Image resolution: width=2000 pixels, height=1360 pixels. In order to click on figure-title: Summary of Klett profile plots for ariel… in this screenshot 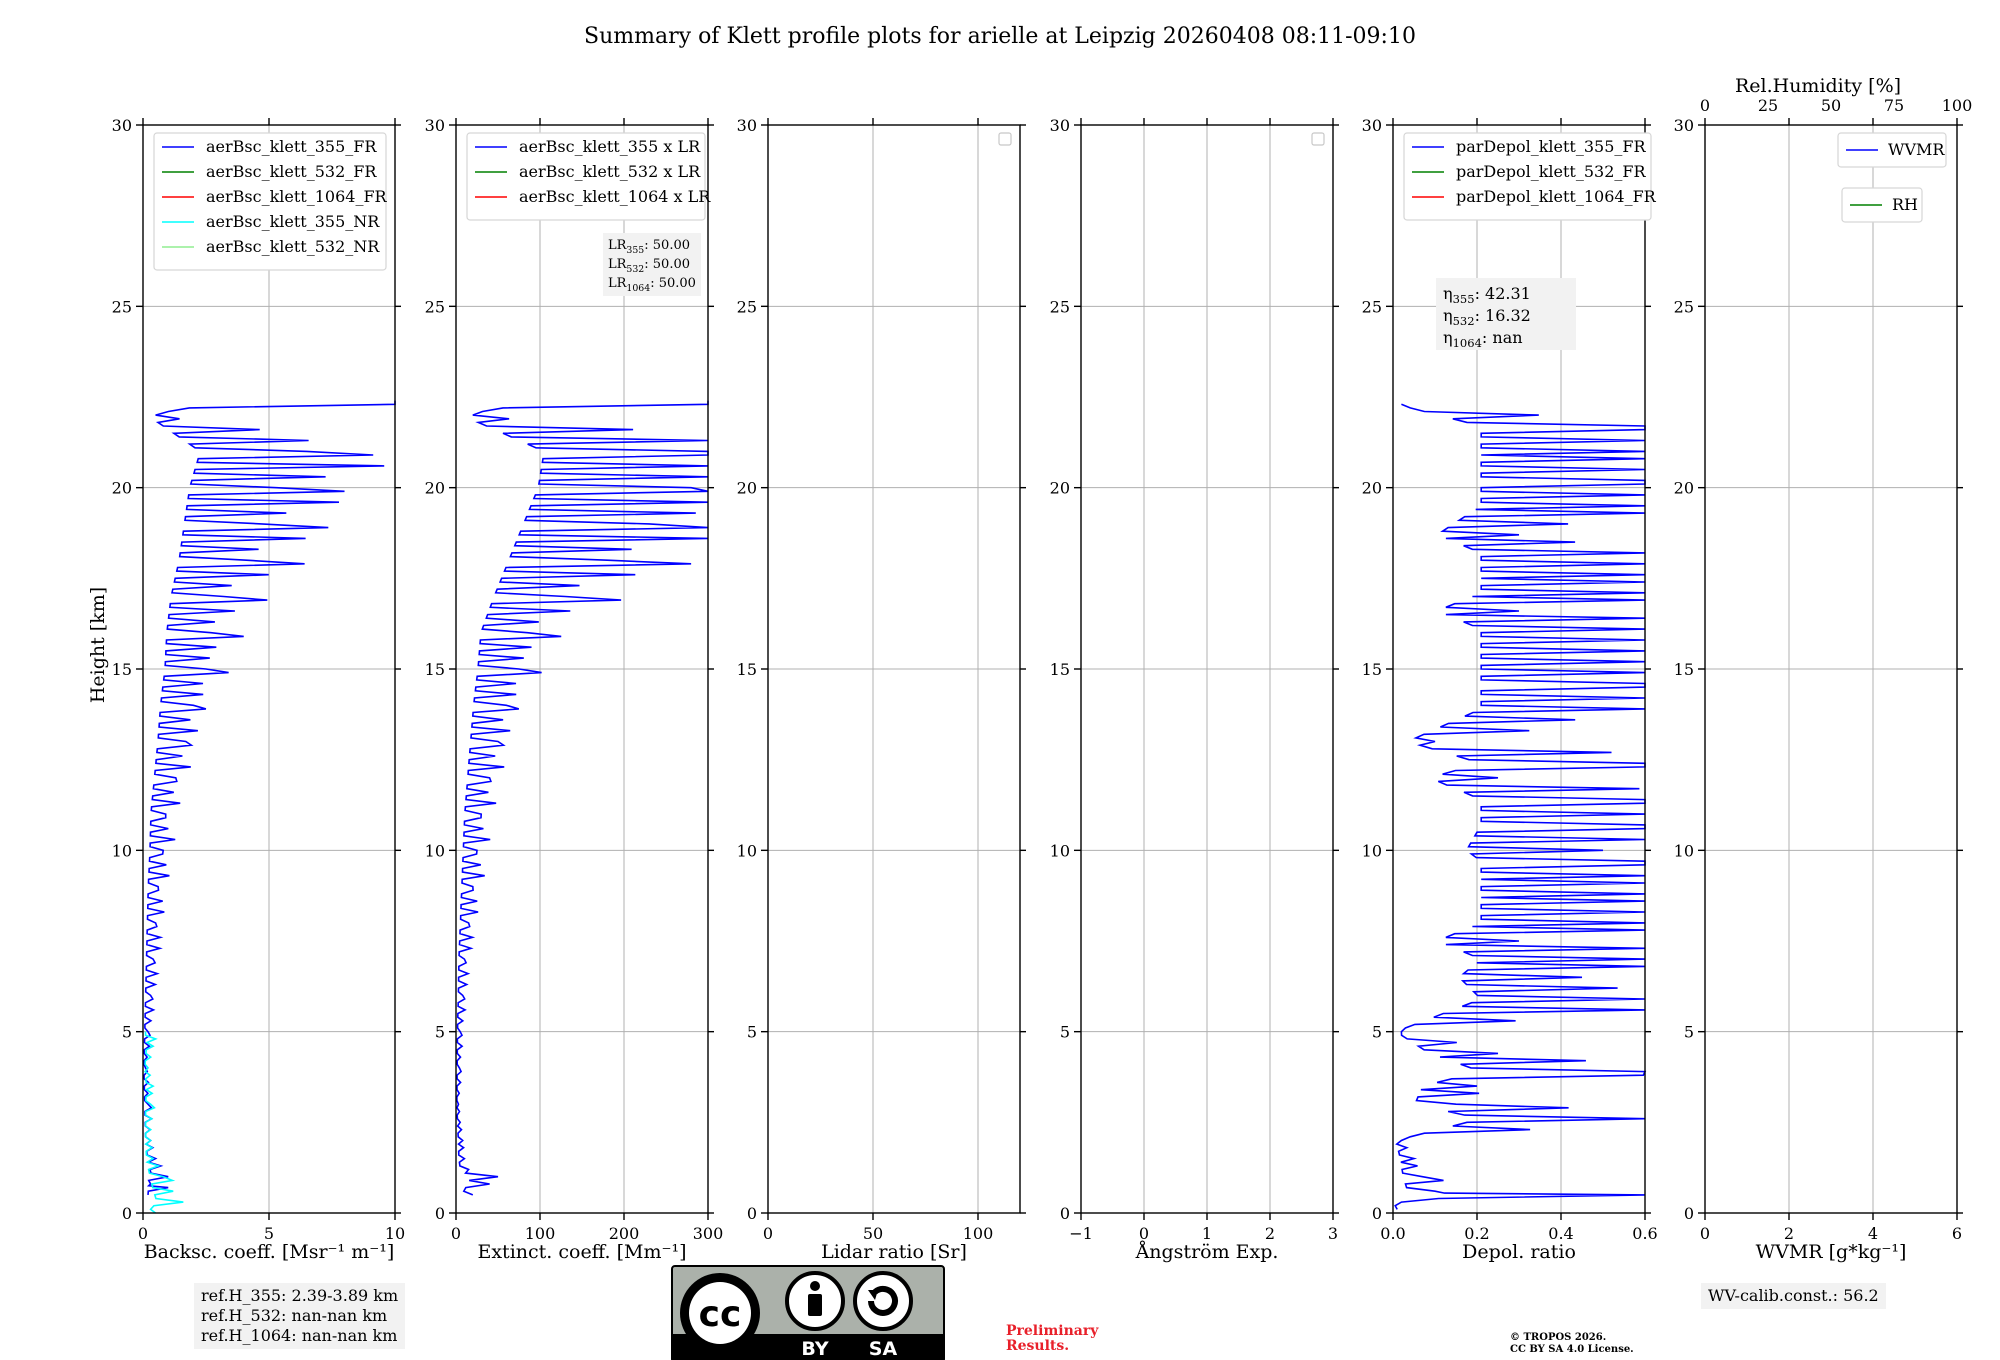, I will do `click(1000, 36)`.